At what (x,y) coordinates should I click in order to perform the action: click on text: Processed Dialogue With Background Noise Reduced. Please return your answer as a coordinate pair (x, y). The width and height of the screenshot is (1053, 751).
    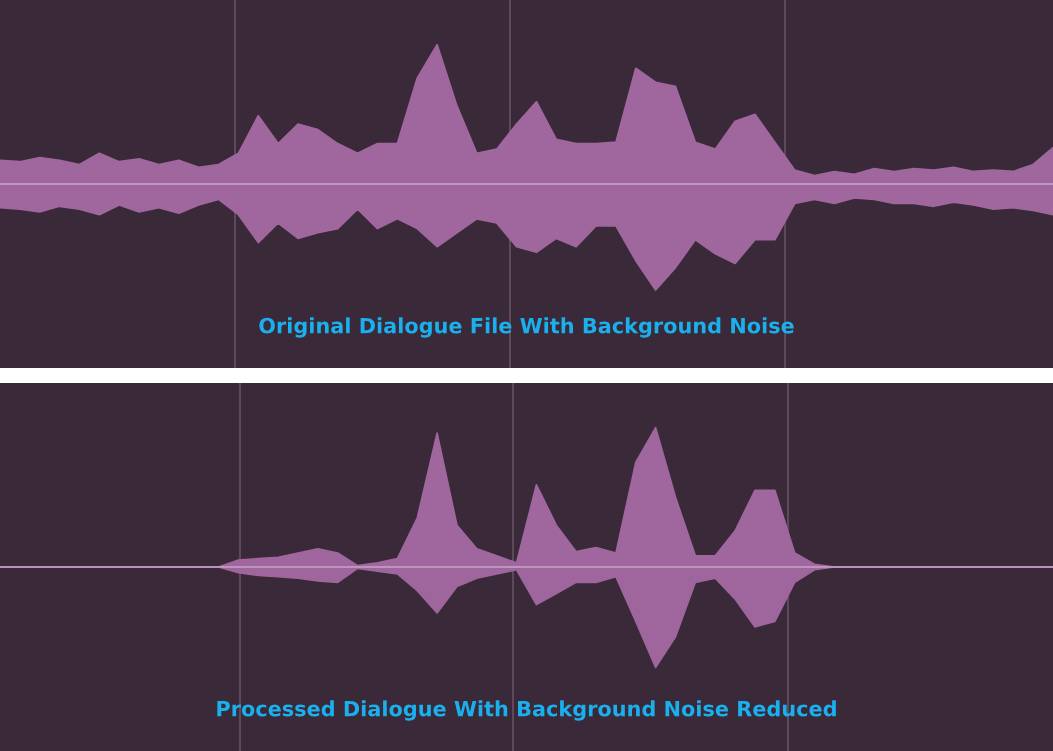
    Looking at the image, I should click on (526, 710).